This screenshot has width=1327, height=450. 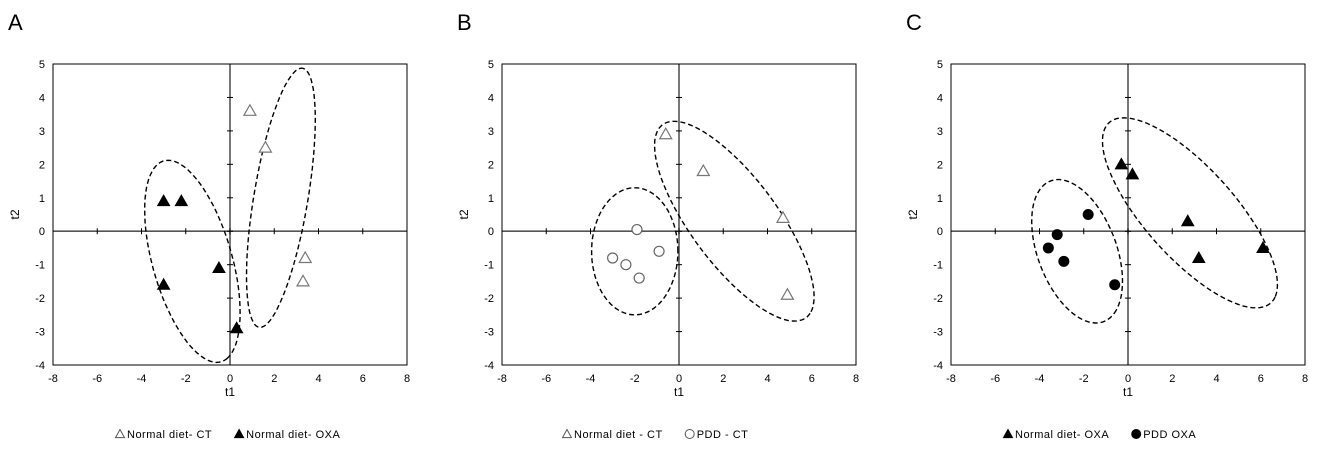 What do you see at coordinates (15, 22) in the screenshot?
I see `panel-letter: A` at bounding box center [15, 22].